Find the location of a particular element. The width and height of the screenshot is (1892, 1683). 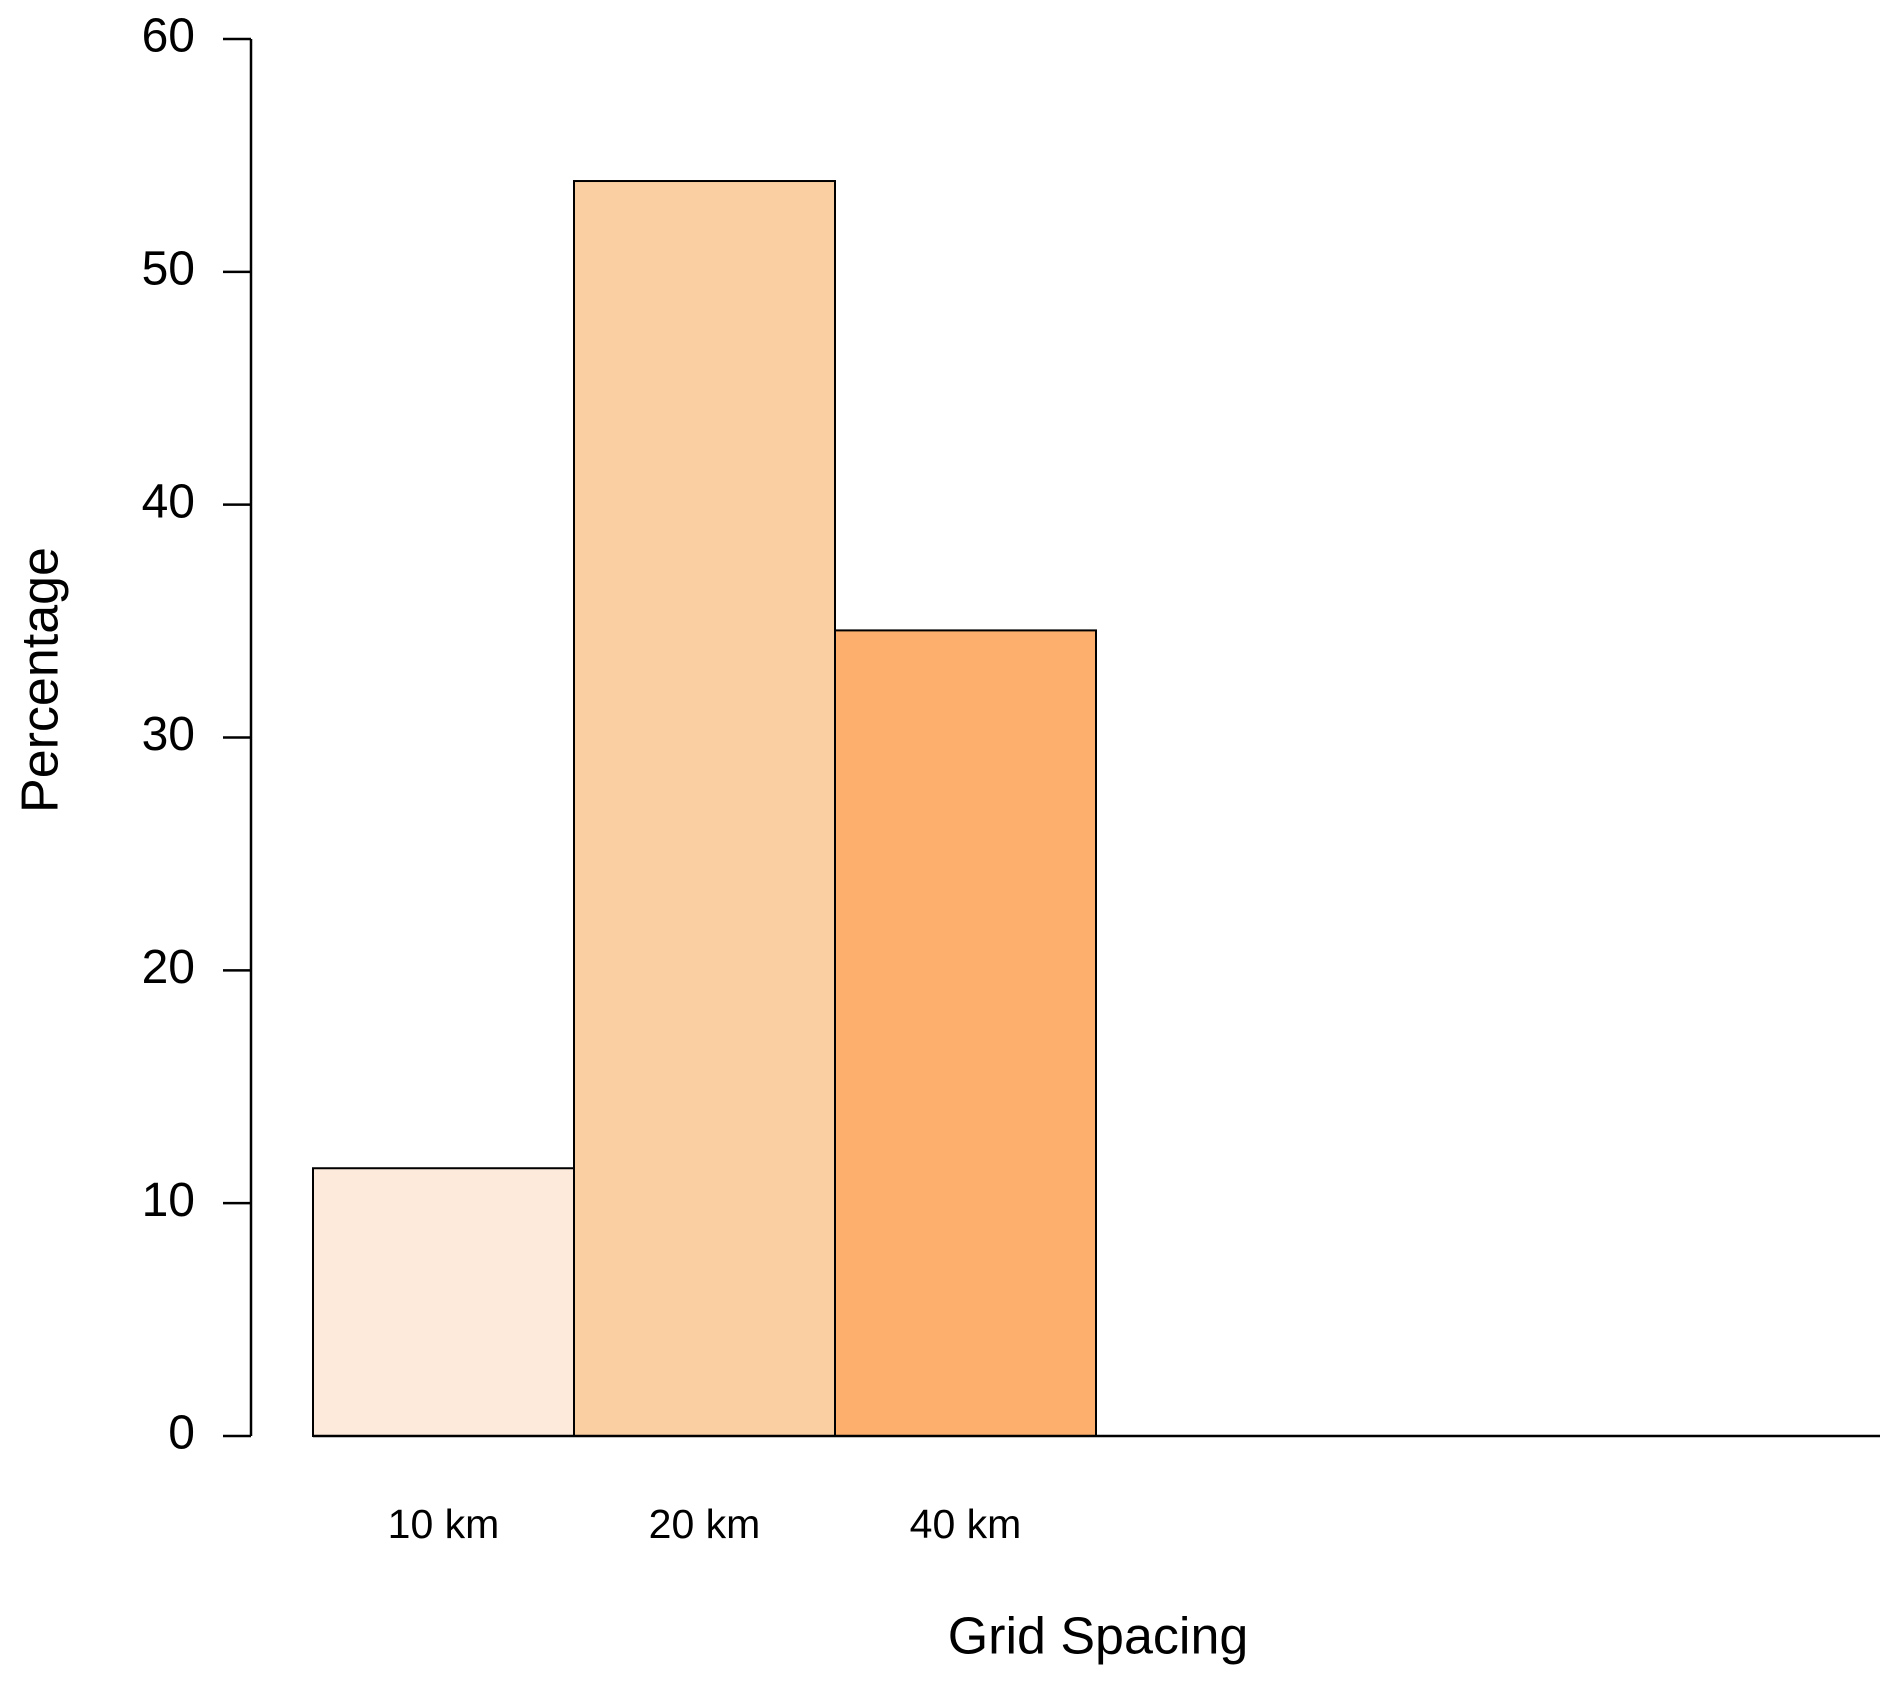

y-tick-label: 0 is located at coordinates (181, 1433).